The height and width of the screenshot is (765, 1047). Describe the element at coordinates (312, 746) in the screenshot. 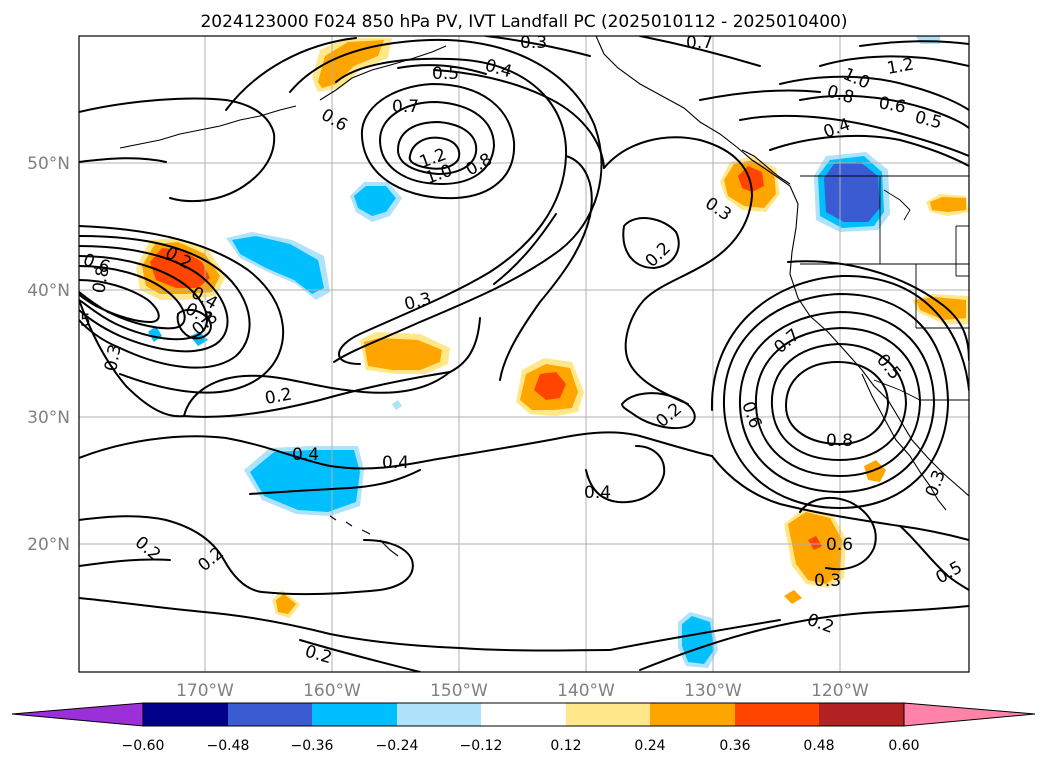

I see `colorbar-tick: −0.36` at that location.